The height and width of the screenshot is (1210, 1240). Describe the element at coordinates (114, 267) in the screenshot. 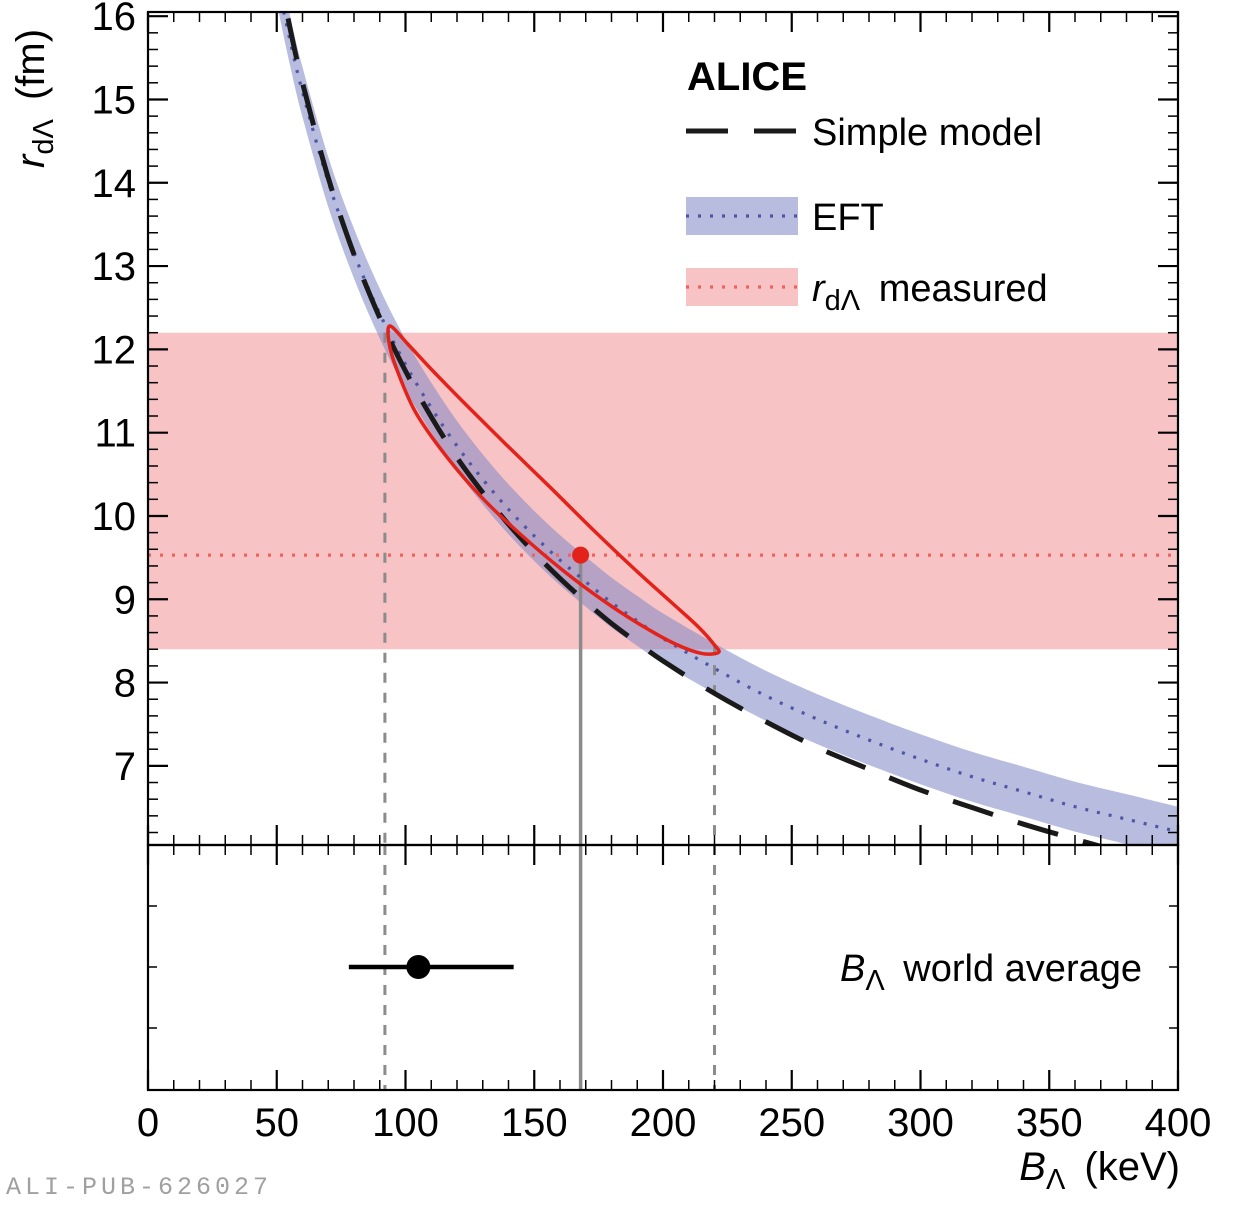

I see `y-tick-label: 13` at that location.